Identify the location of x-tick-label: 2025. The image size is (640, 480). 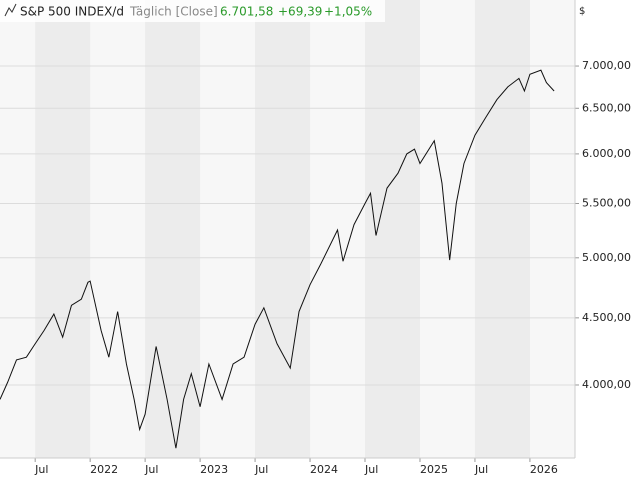
(434, 469).